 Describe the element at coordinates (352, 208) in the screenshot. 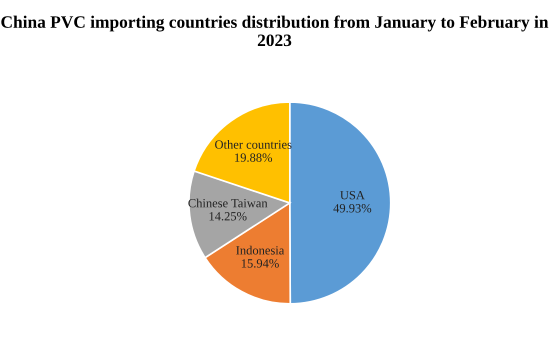

I see `data-label: 49.93%` at that location.